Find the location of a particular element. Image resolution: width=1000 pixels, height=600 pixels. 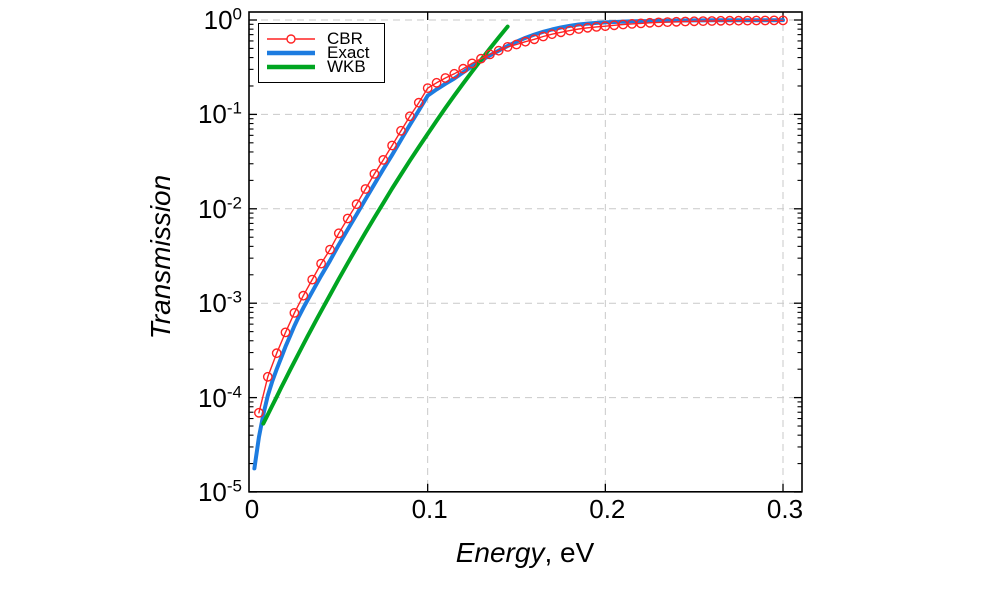

x-axis-label: Energy, eV is located at coordinates (525, 553).